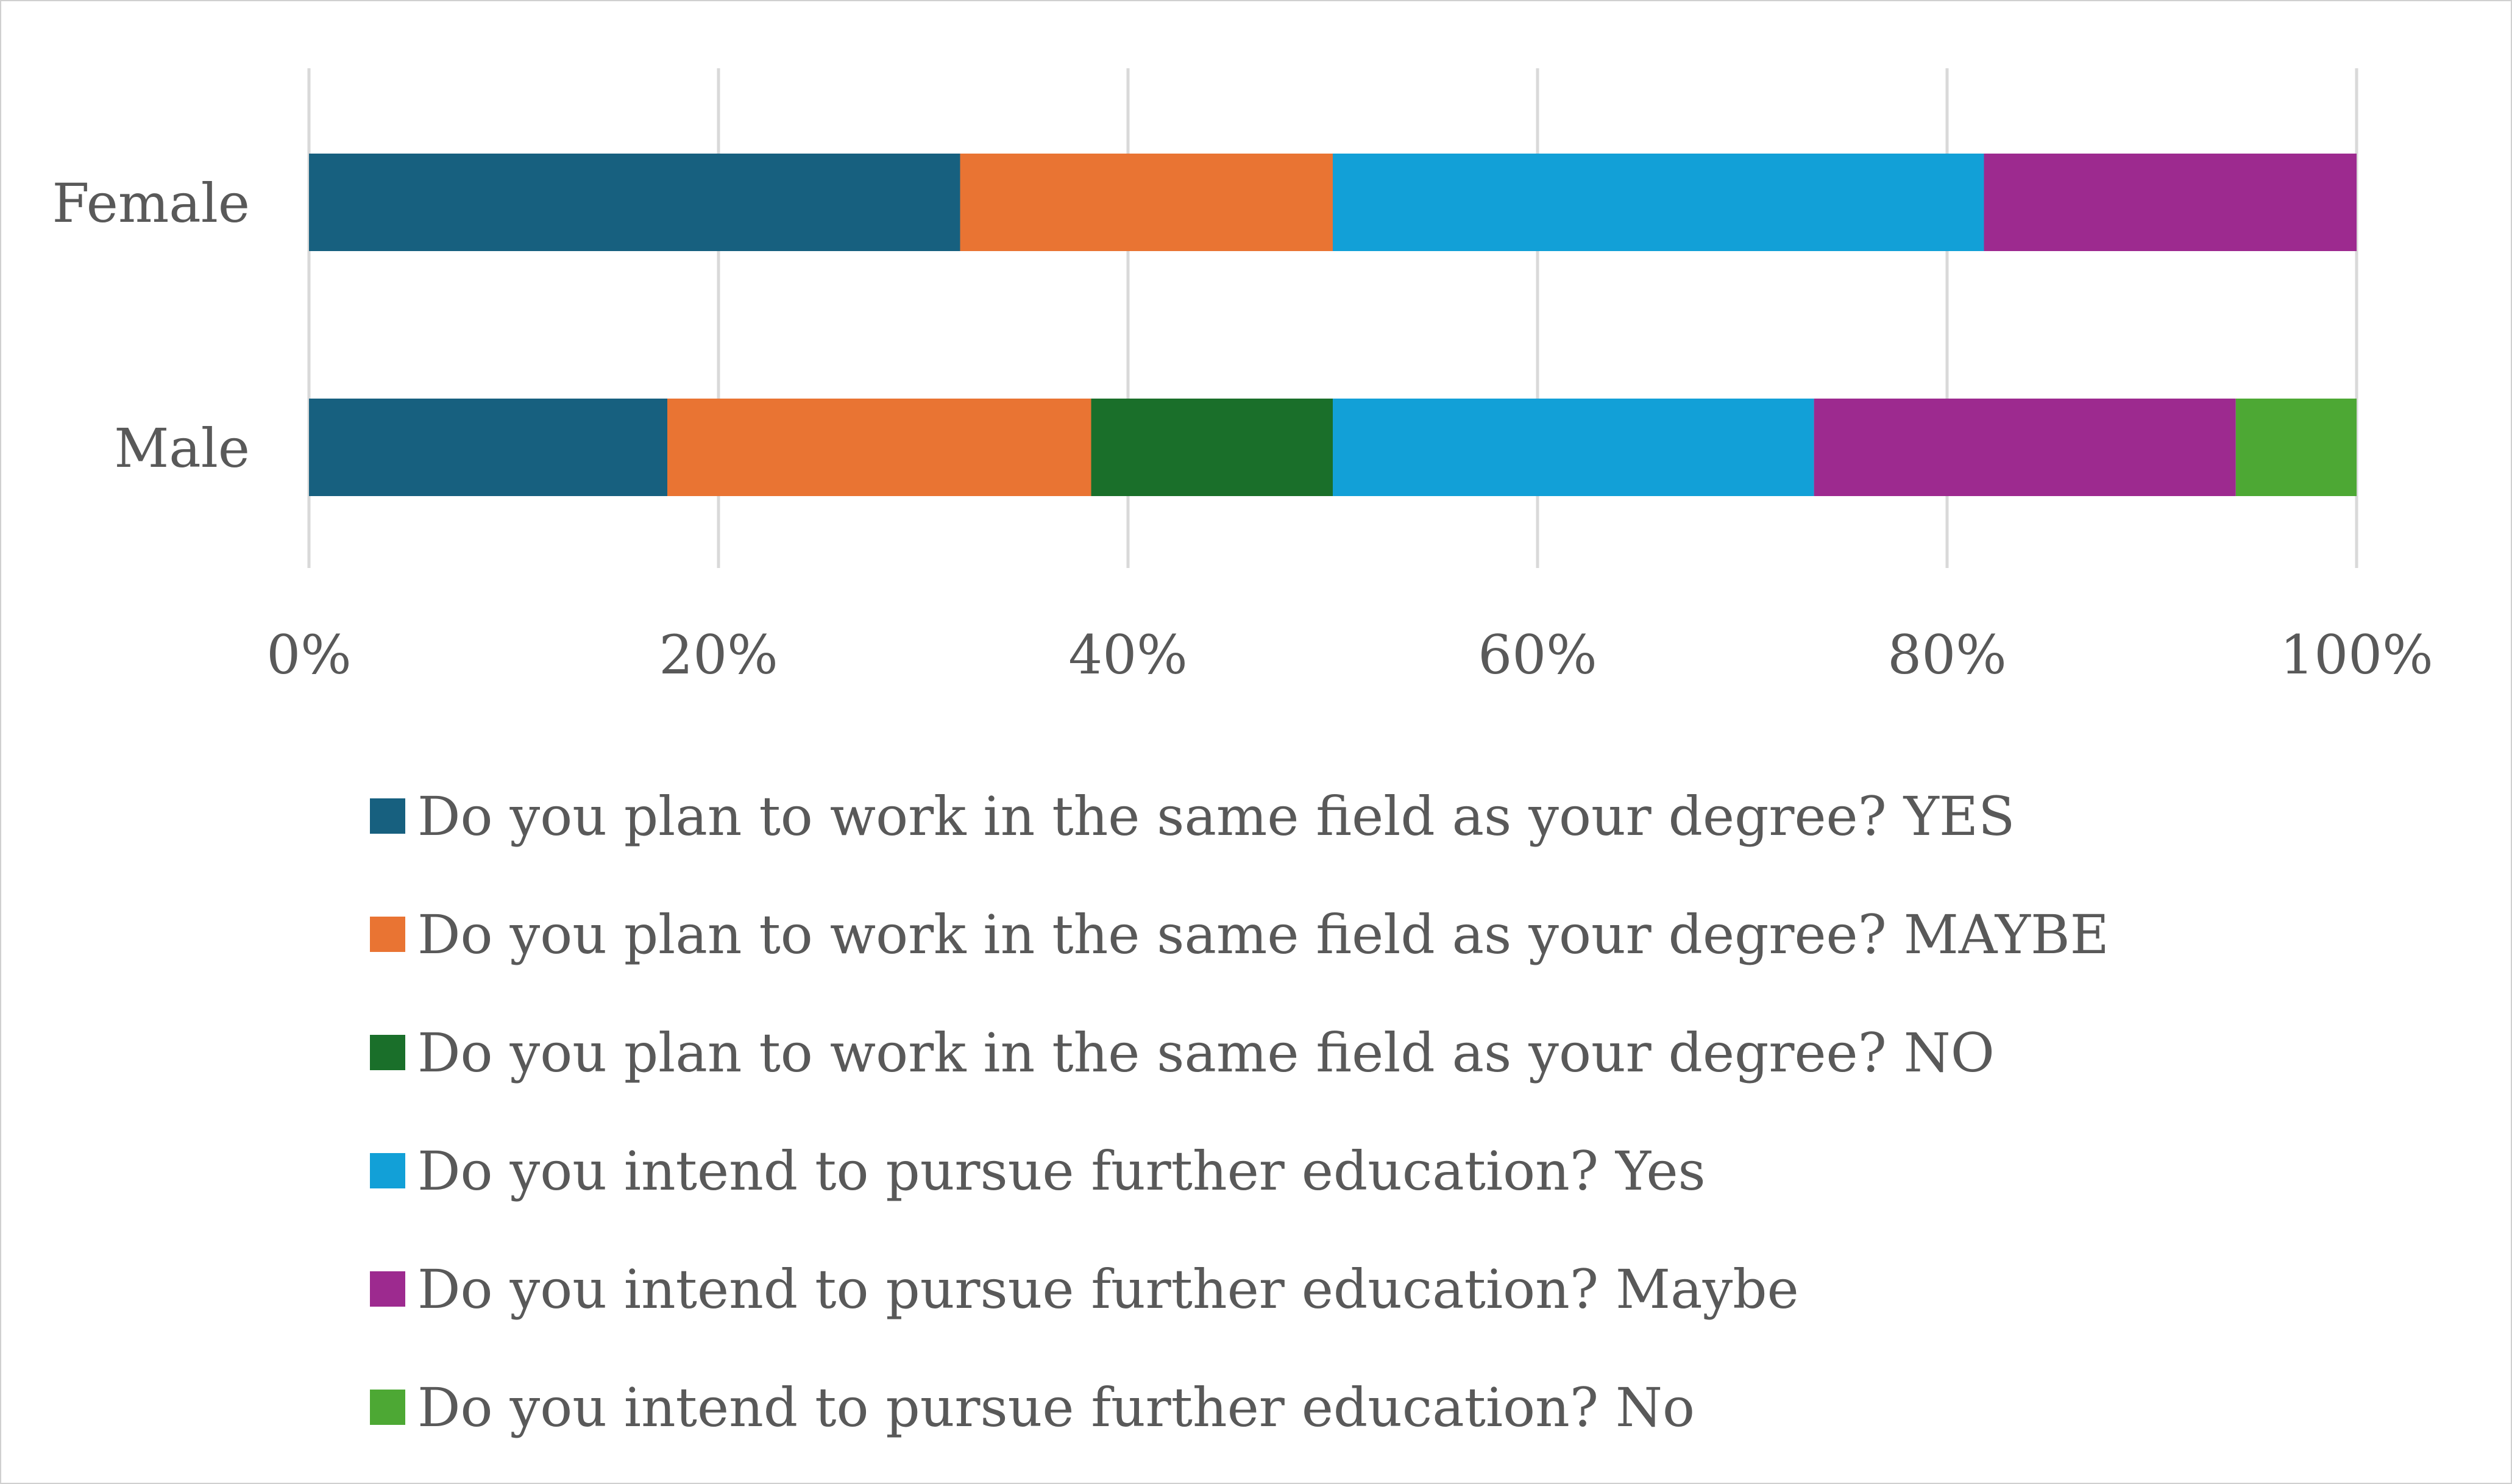  Describe the element at coordinates (719, 655) in the screenshot. I see `x-tick-label: 20%` at that location.